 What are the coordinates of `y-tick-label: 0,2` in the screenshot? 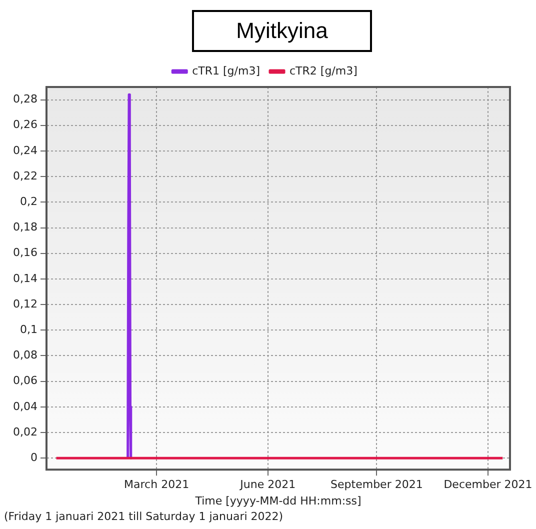 It's located at (29, 201).